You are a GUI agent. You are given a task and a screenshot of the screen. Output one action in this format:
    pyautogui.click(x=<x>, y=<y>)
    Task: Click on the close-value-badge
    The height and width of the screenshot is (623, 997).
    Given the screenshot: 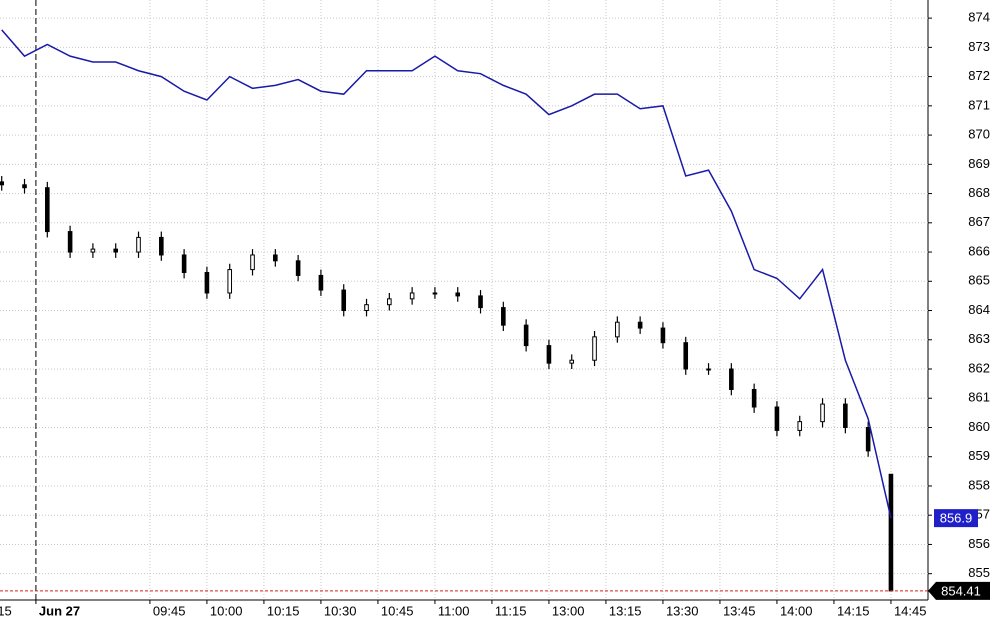 What is the action you would take?
    pyautogui.click(x=959, y=590)
    